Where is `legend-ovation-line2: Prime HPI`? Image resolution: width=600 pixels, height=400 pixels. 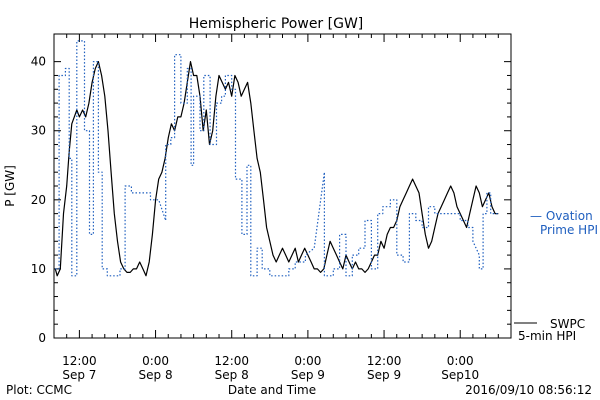 legend-ovation-line2: Prime HPI is located at coordinates (569, 230).